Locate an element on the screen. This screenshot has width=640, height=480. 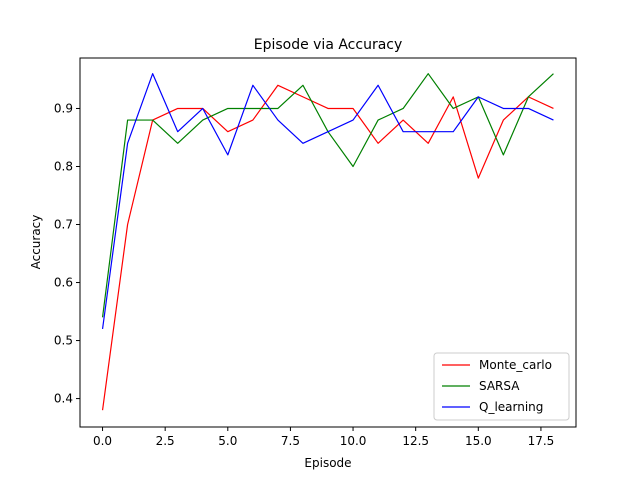
y-axis-label: Accuracy is located at coordinates (36, 242).